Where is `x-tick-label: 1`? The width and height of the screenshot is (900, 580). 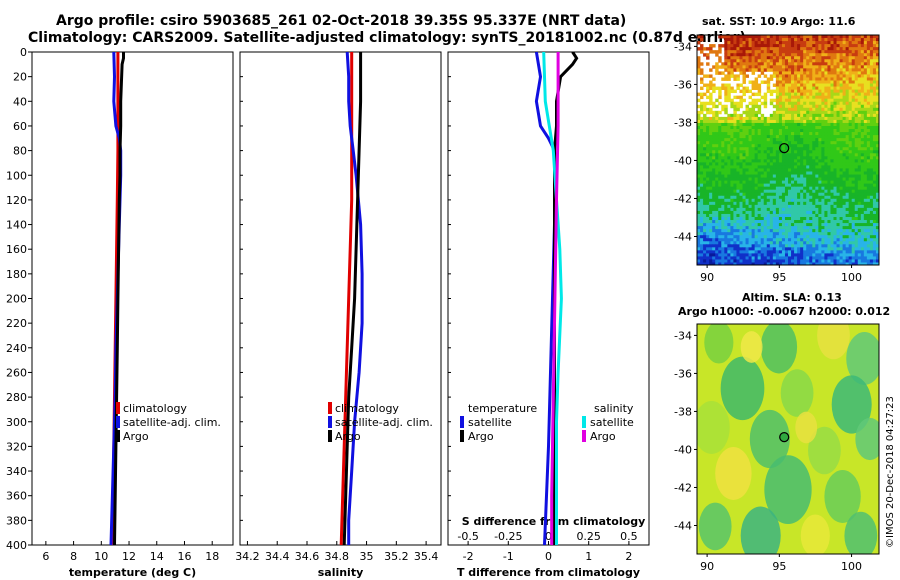
x-tick-label: 1 is located at coordinates (588, 556).